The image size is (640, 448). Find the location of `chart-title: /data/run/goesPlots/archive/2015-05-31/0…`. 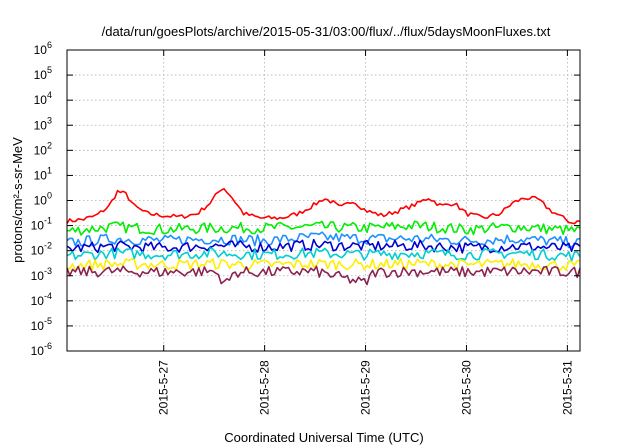

chart-title: /data/run/goesPlots/archive/2015-05-31/0… is located at coordinates (326, 31).